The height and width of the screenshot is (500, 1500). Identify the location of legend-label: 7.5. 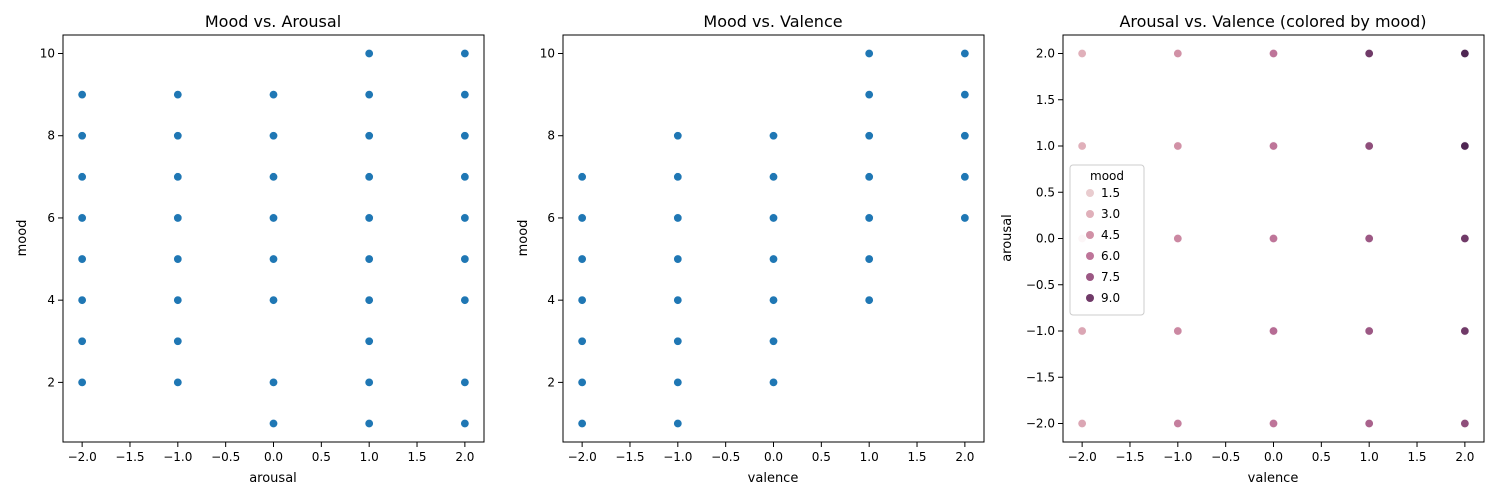
(1110, 277).